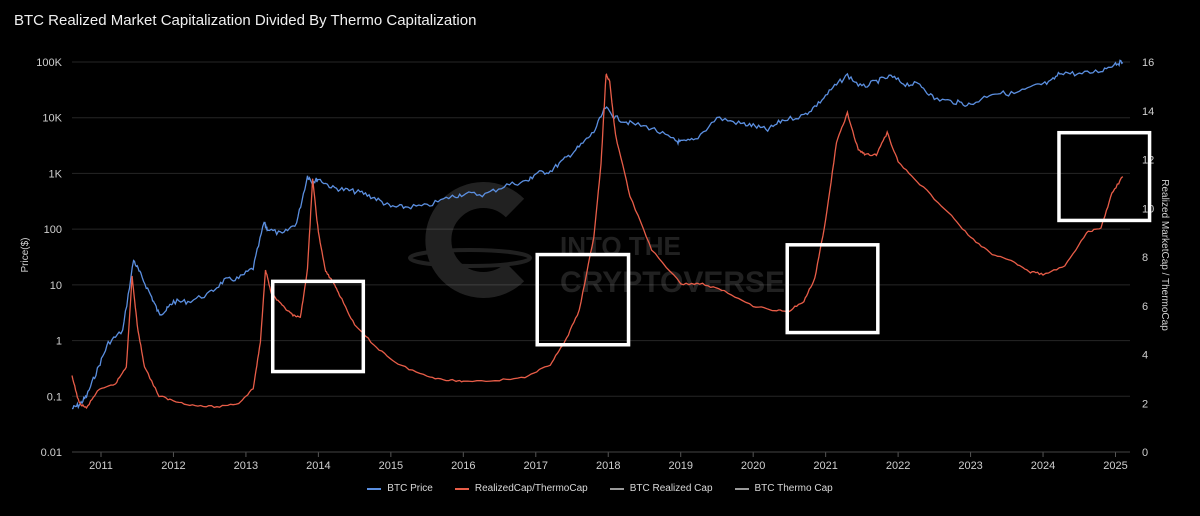  Describe the element at coordinates (318, 466) in the screenshot. I see `x-tick-label: 2014` at that location.